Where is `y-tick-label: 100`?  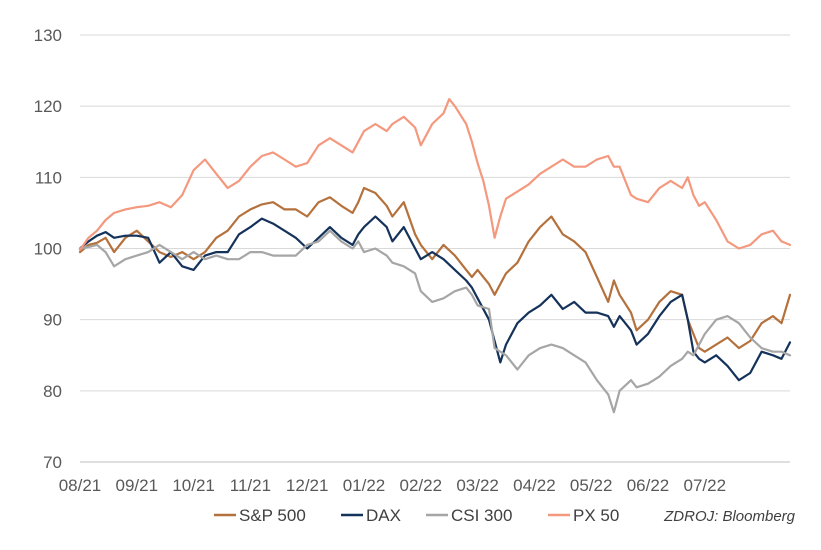
y-tick-label: 100 is located at coordinates (48, 249).